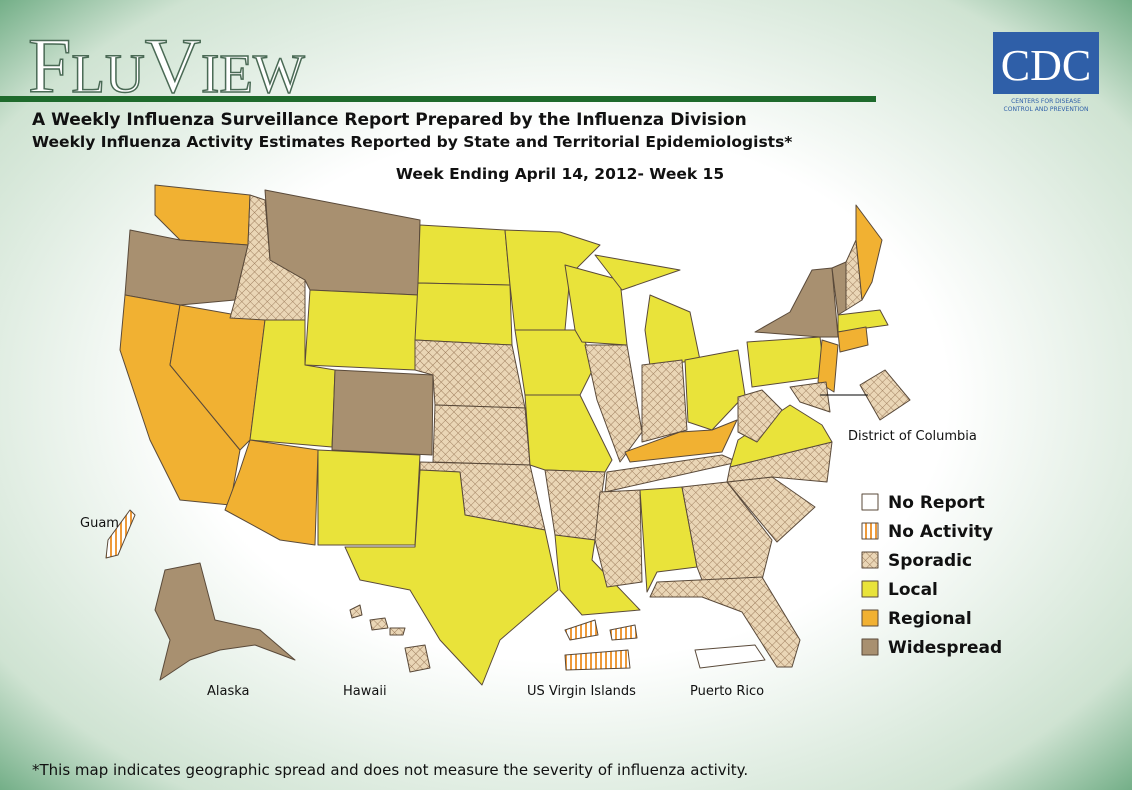 This screenshot has height=790, width=1132. Describe the element at coordinates (1046, 109) in the screenshot. I see `logo-line: CONTROL AND PREVENTION` at that location.